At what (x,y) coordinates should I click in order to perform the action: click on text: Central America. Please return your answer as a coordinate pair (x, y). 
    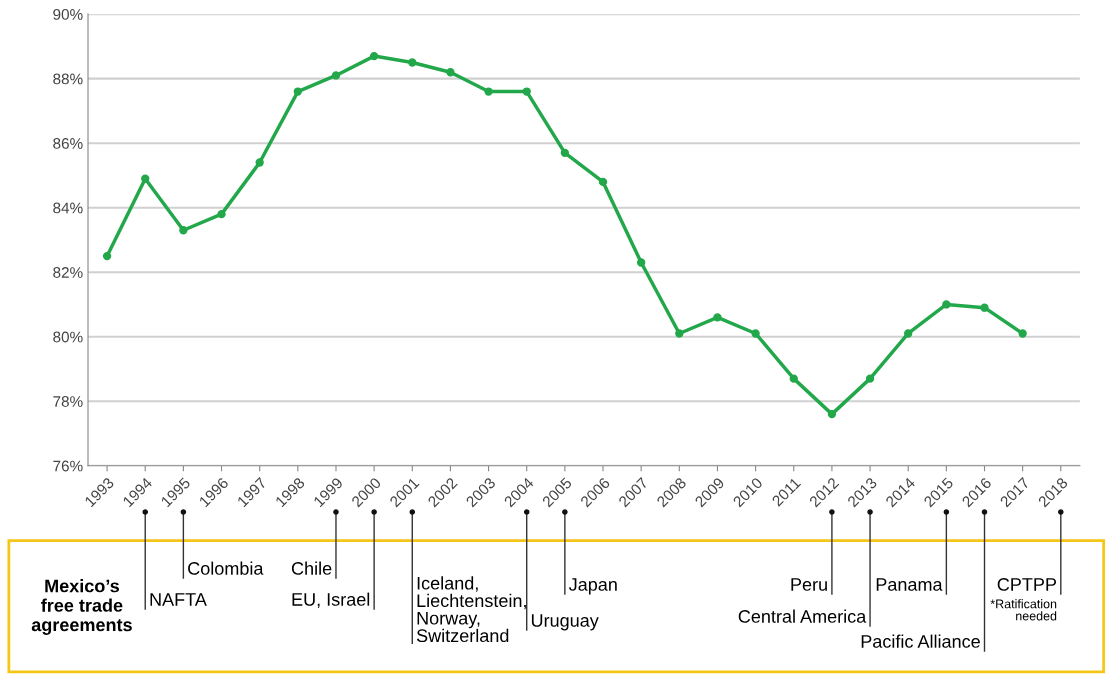
    Looking at the image, I should click on (802, 616).